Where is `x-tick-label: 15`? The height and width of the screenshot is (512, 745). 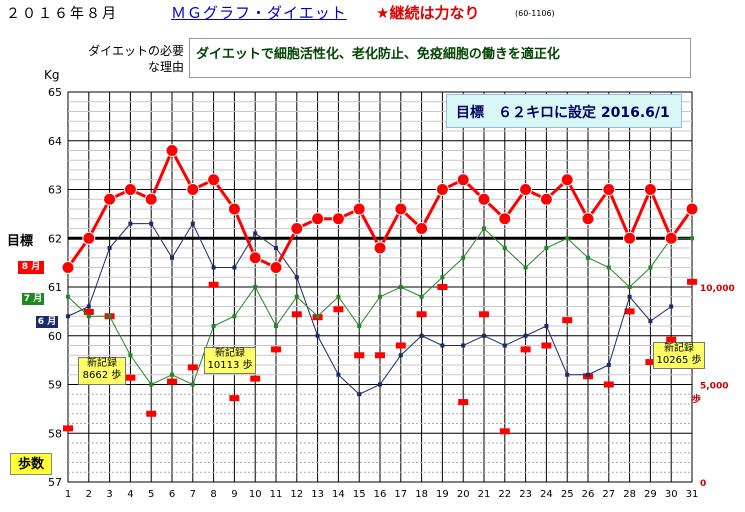
x-tick-label: 15 is located at coordinates (359, 494).